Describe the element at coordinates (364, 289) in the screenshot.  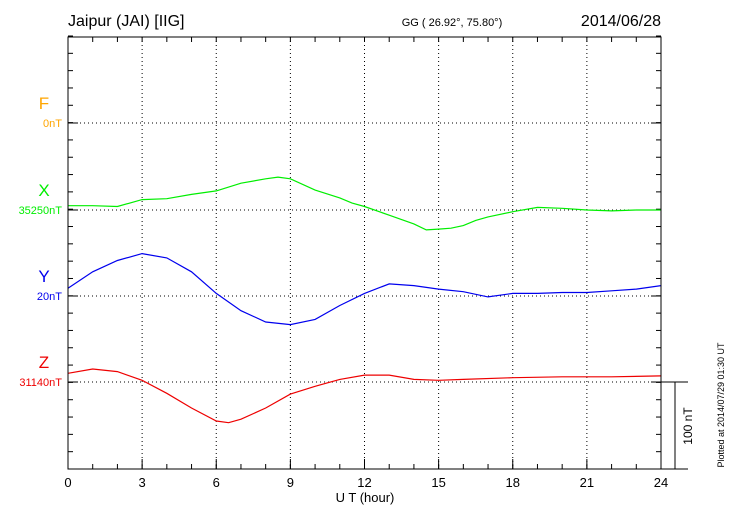
I see `series-line-y` at that location.